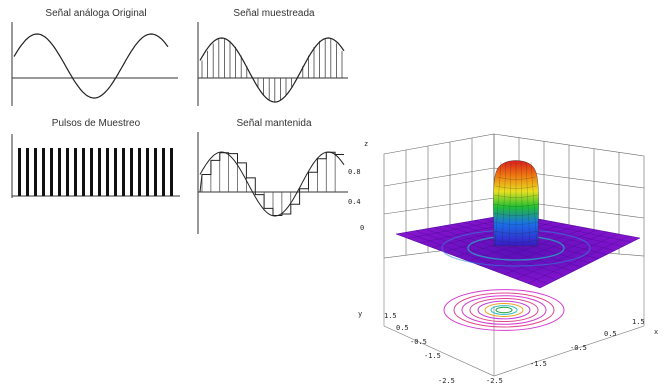 The height and width of the screenshot is (389, 666). I want to click on panel-original-signal: Señal análoga Original, so click(96, 58).